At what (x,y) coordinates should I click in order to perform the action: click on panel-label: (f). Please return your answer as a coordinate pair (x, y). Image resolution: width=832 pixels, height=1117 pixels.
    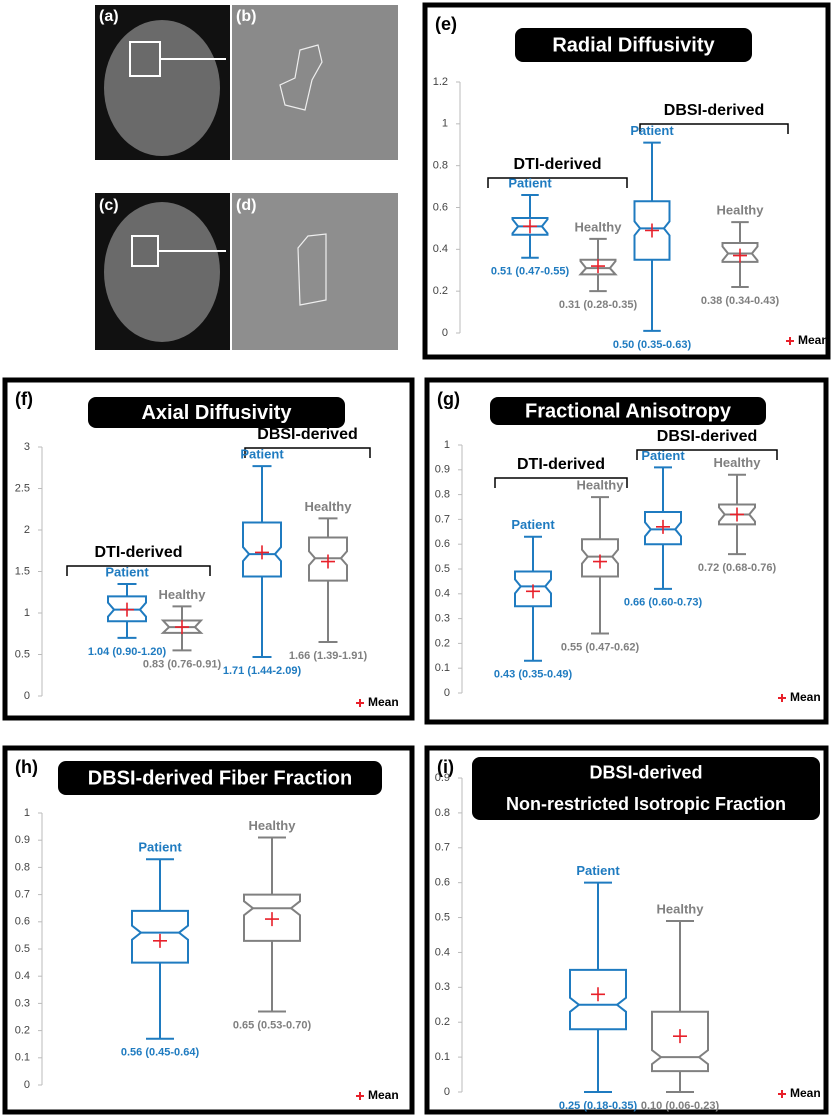
    Looking at the image, I should click on (24, 399).